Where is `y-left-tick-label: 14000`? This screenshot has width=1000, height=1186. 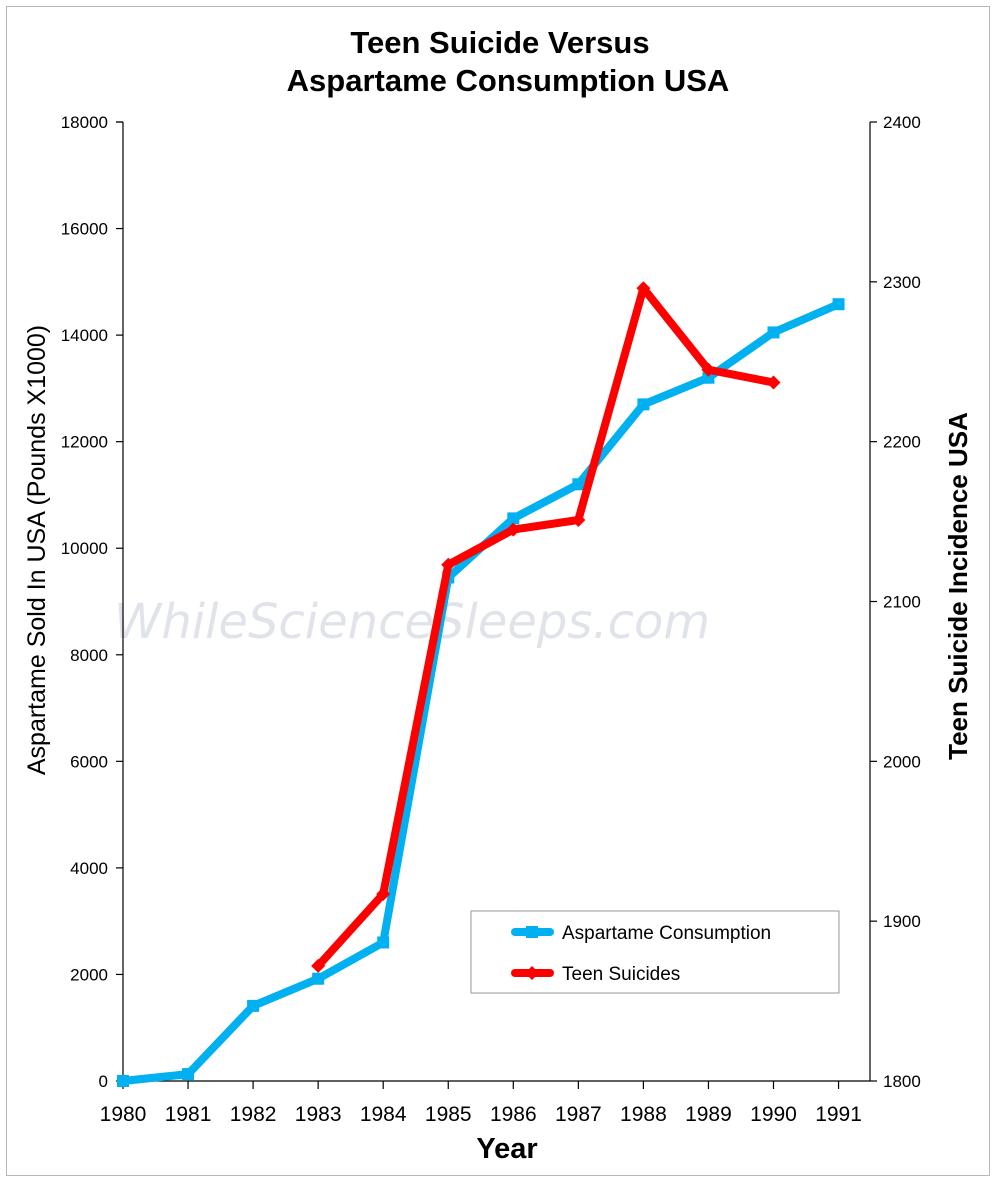 y-left-tick-label: 14000 is located at coordinates (84, 335).